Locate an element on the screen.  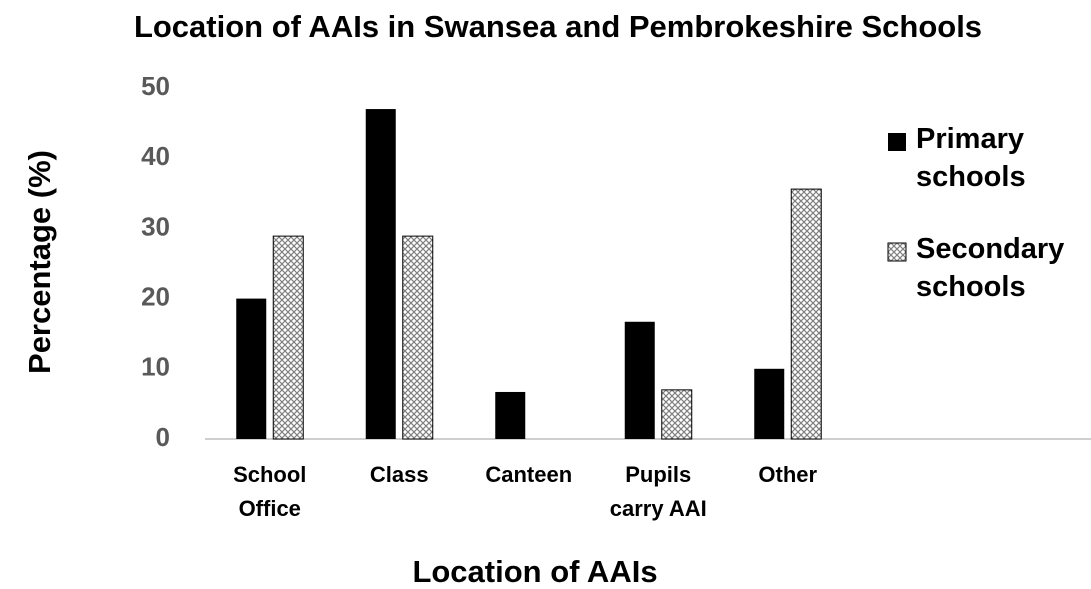
x-tick-label: Canteen is located at coordinates (529, 474).